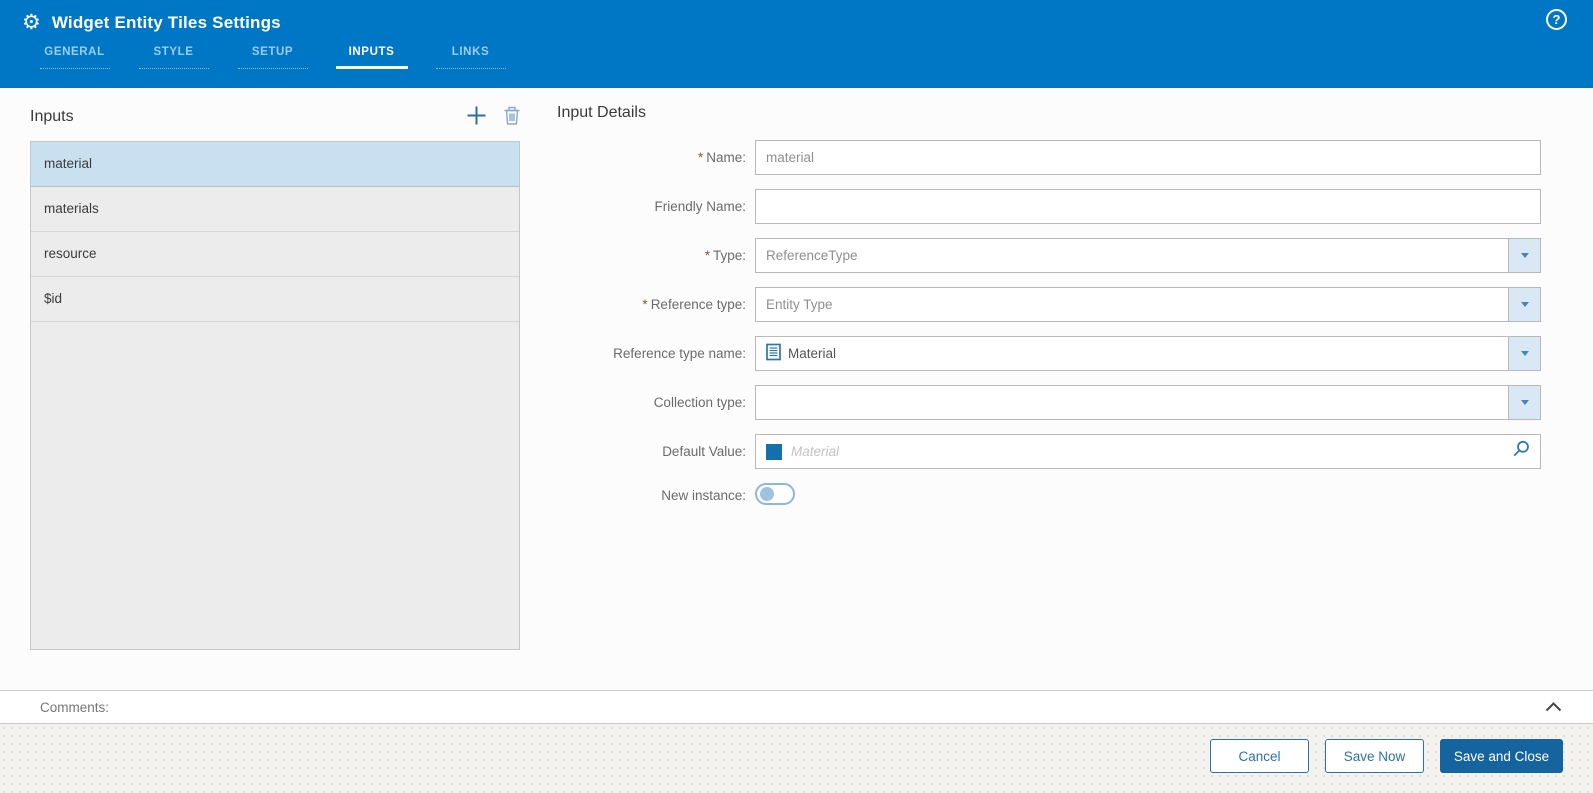 This screenshot has height=793, width=1593. Describe the element at coordinates (700, 206) in the screenshot. I see `friendly-name-label: Friendly Name:` at that location.